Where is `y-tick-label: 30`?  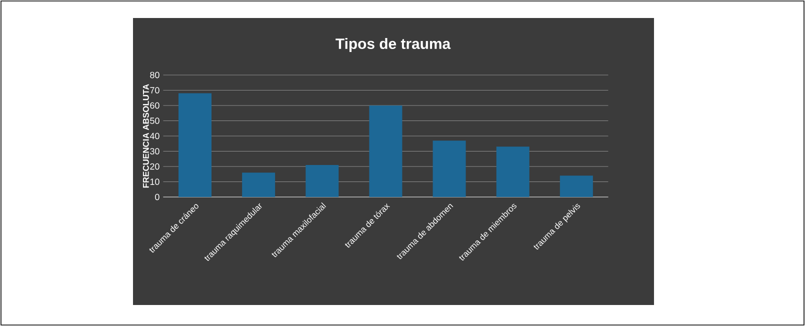
y-tick-label: 30 is located at coordinates (155, 151).